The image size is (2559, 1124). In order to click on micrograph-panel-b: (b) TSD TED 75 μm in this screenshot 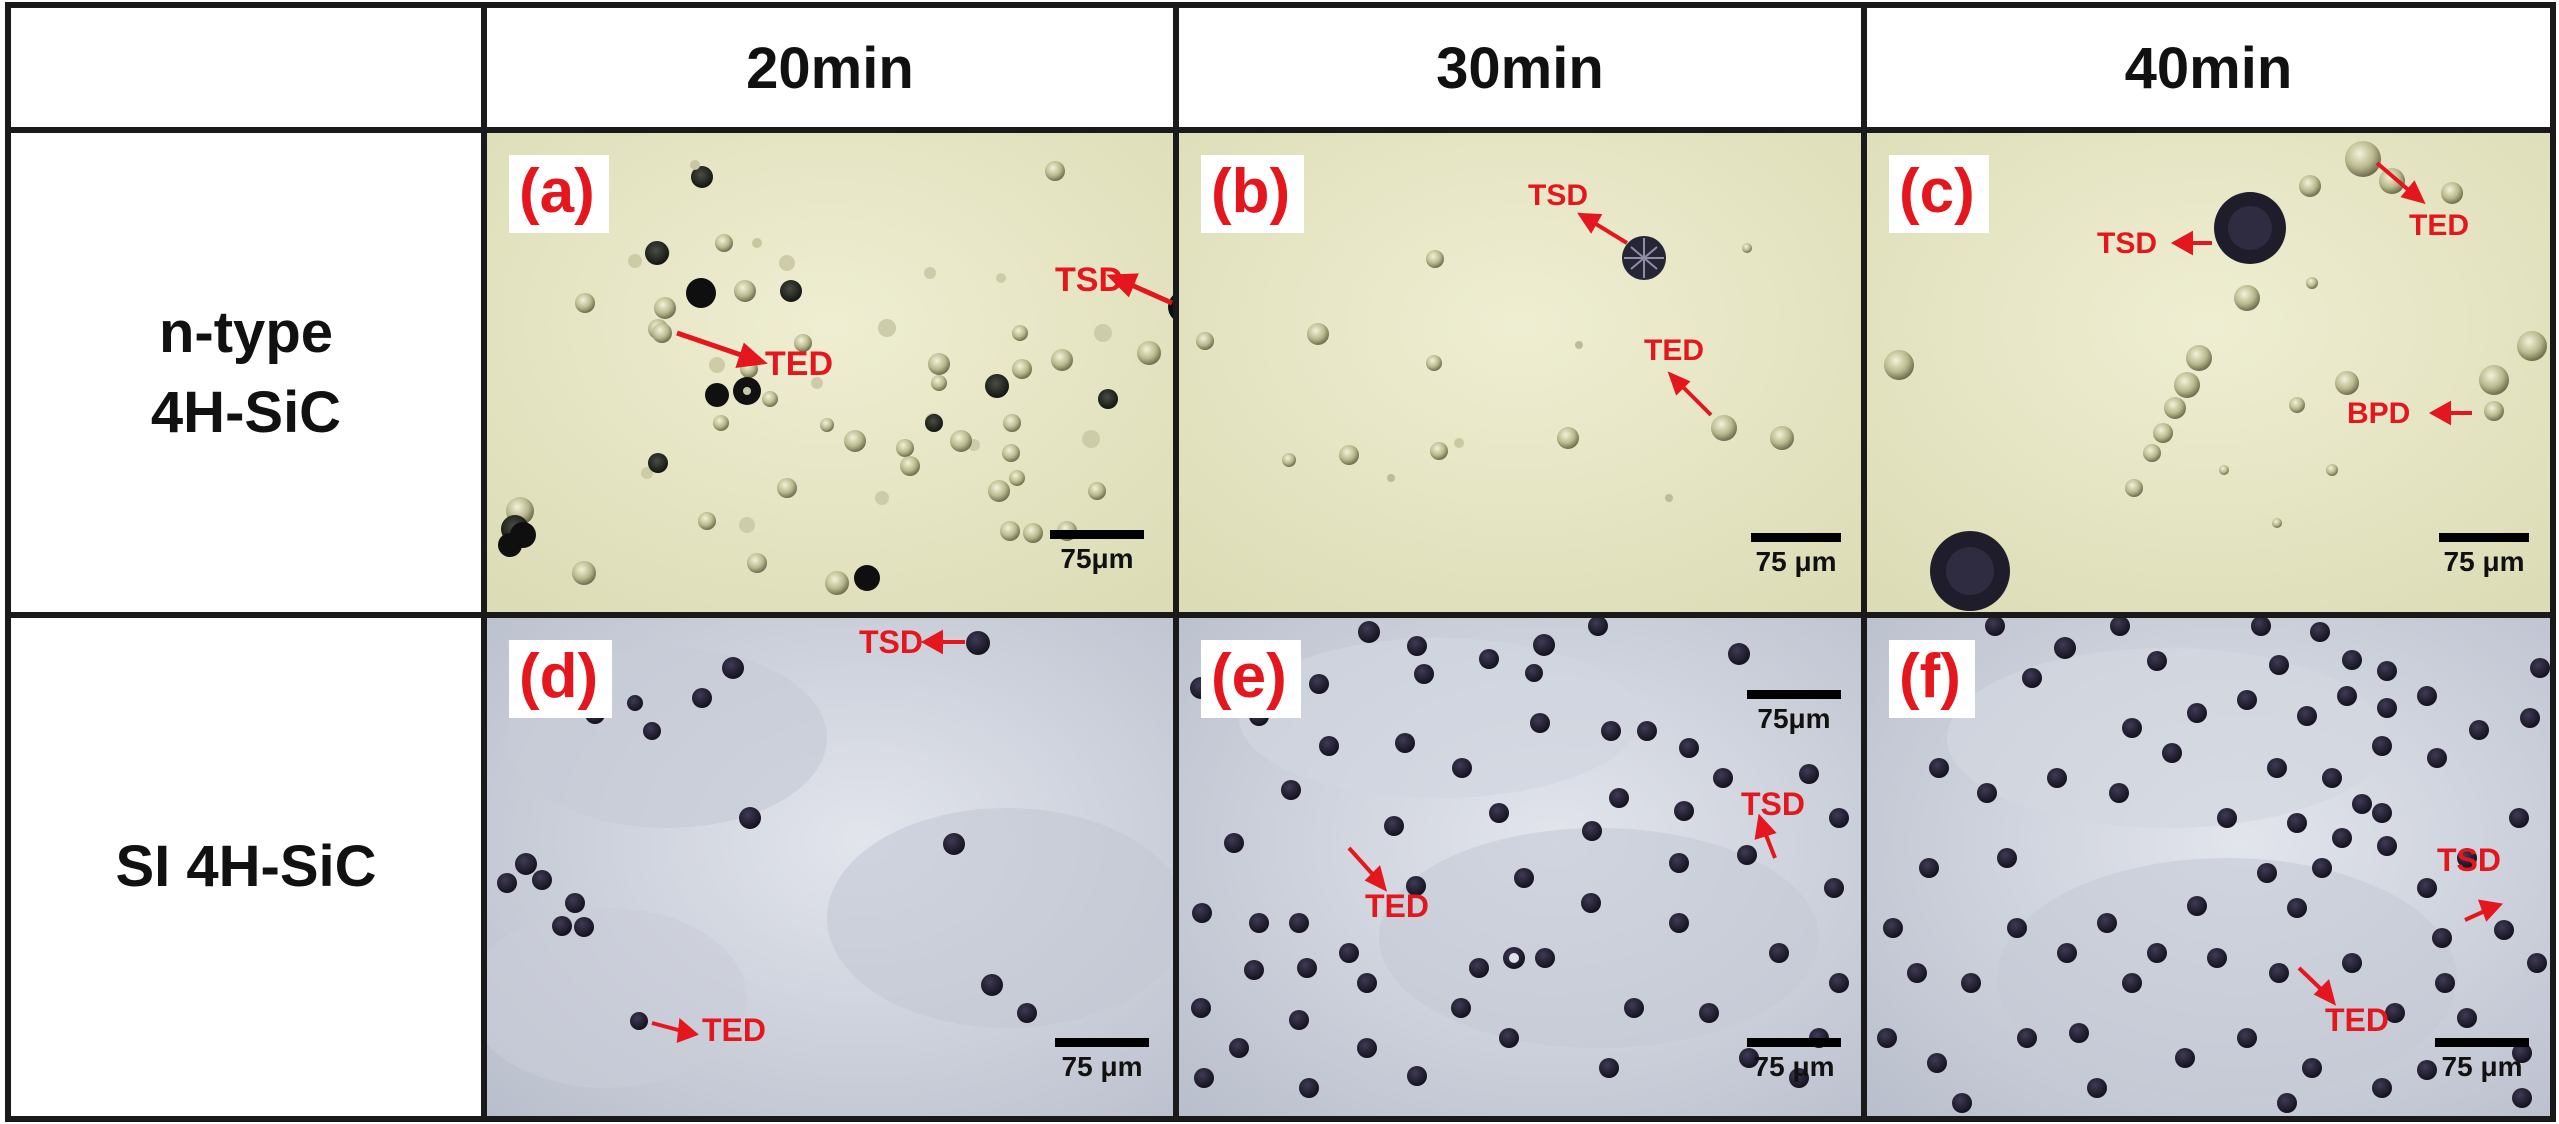, I will do `click(1520, 372)`.